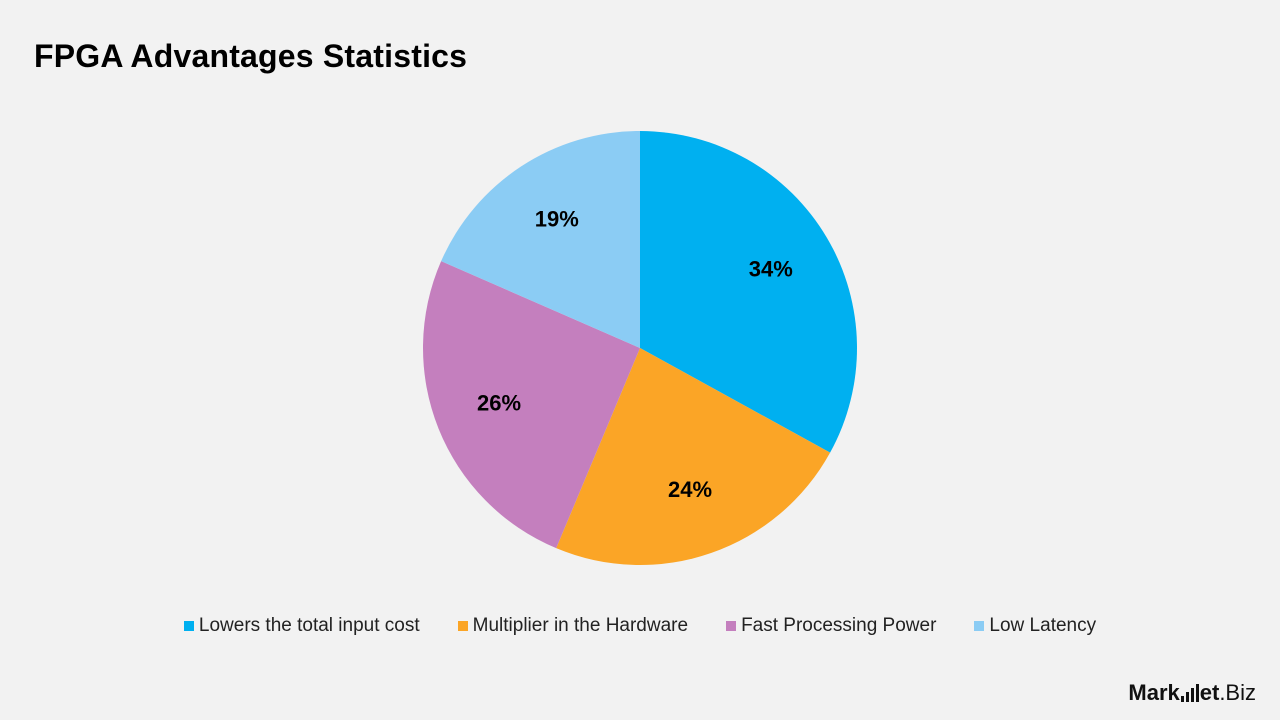 This screenshot has width=1280, height=720. What do you see at coordinates (1154, 692) in the screenshot?
I see `brand-text-part1: Mark` at bounding box center [1154, 692].